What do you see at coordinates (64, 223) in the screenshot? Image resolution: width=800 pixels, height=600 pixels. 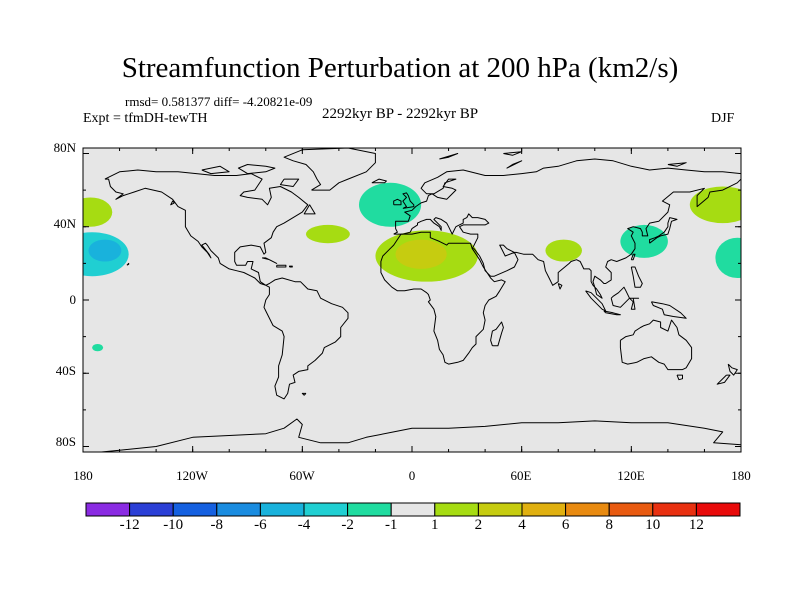 I see `y-tick-label-40n: 40N` at bounding box center [64, 223].